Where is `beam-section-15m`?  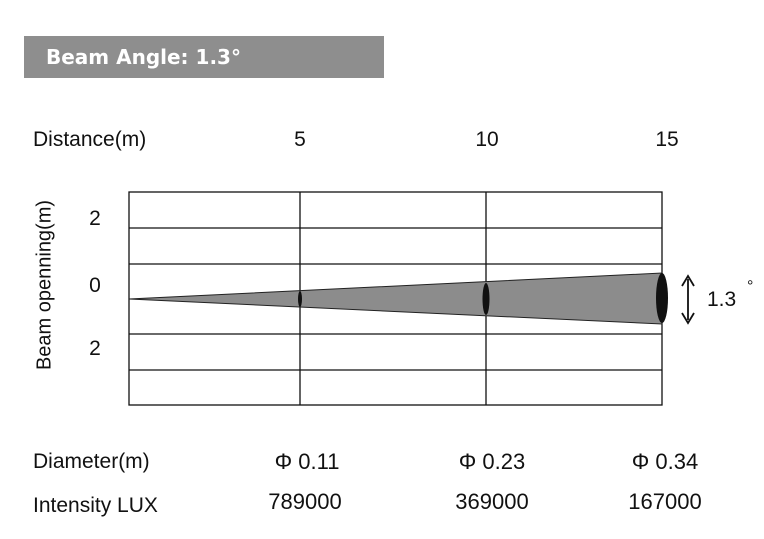
beam-section-15m is located at coordinates (662, 298).